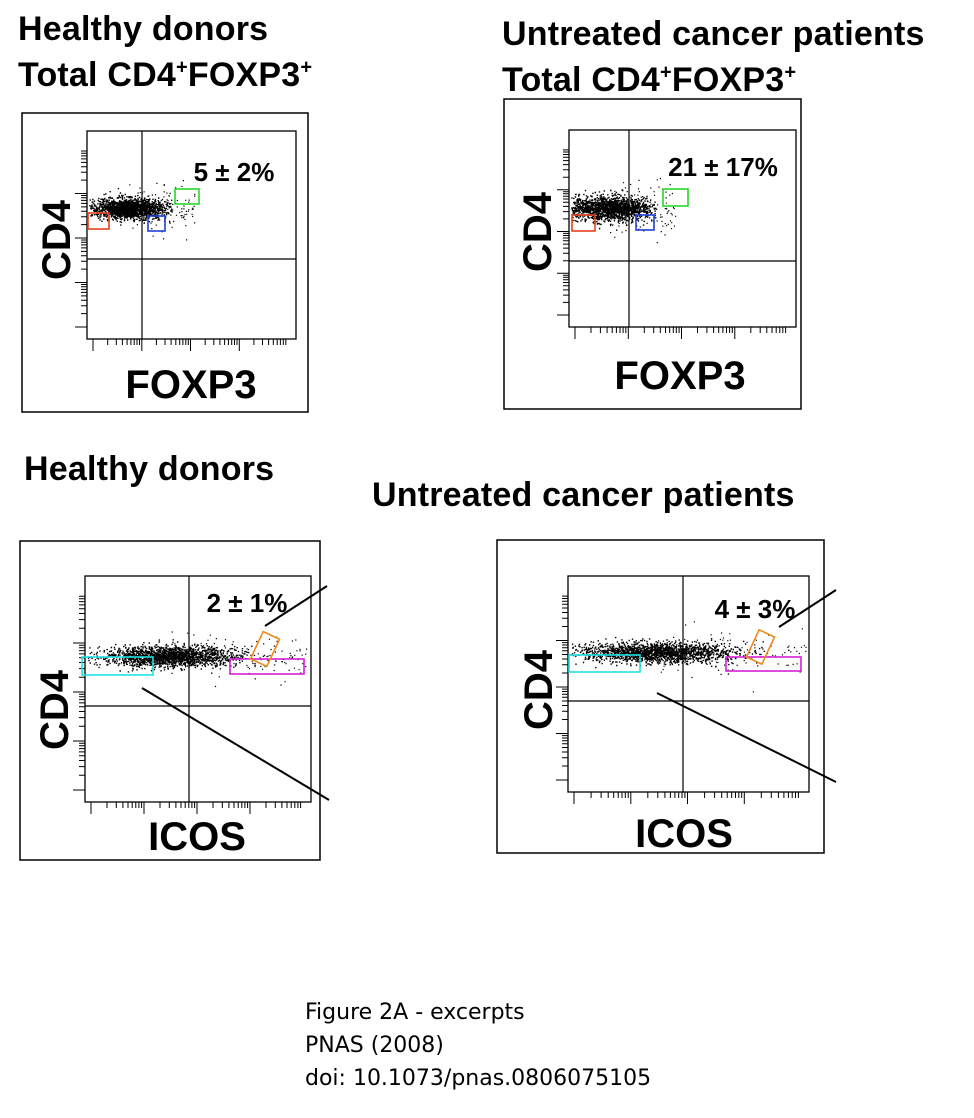 The image size is (974, 1118). I want to click on percentage-label: 5 ± 2%, so click(234, 172).